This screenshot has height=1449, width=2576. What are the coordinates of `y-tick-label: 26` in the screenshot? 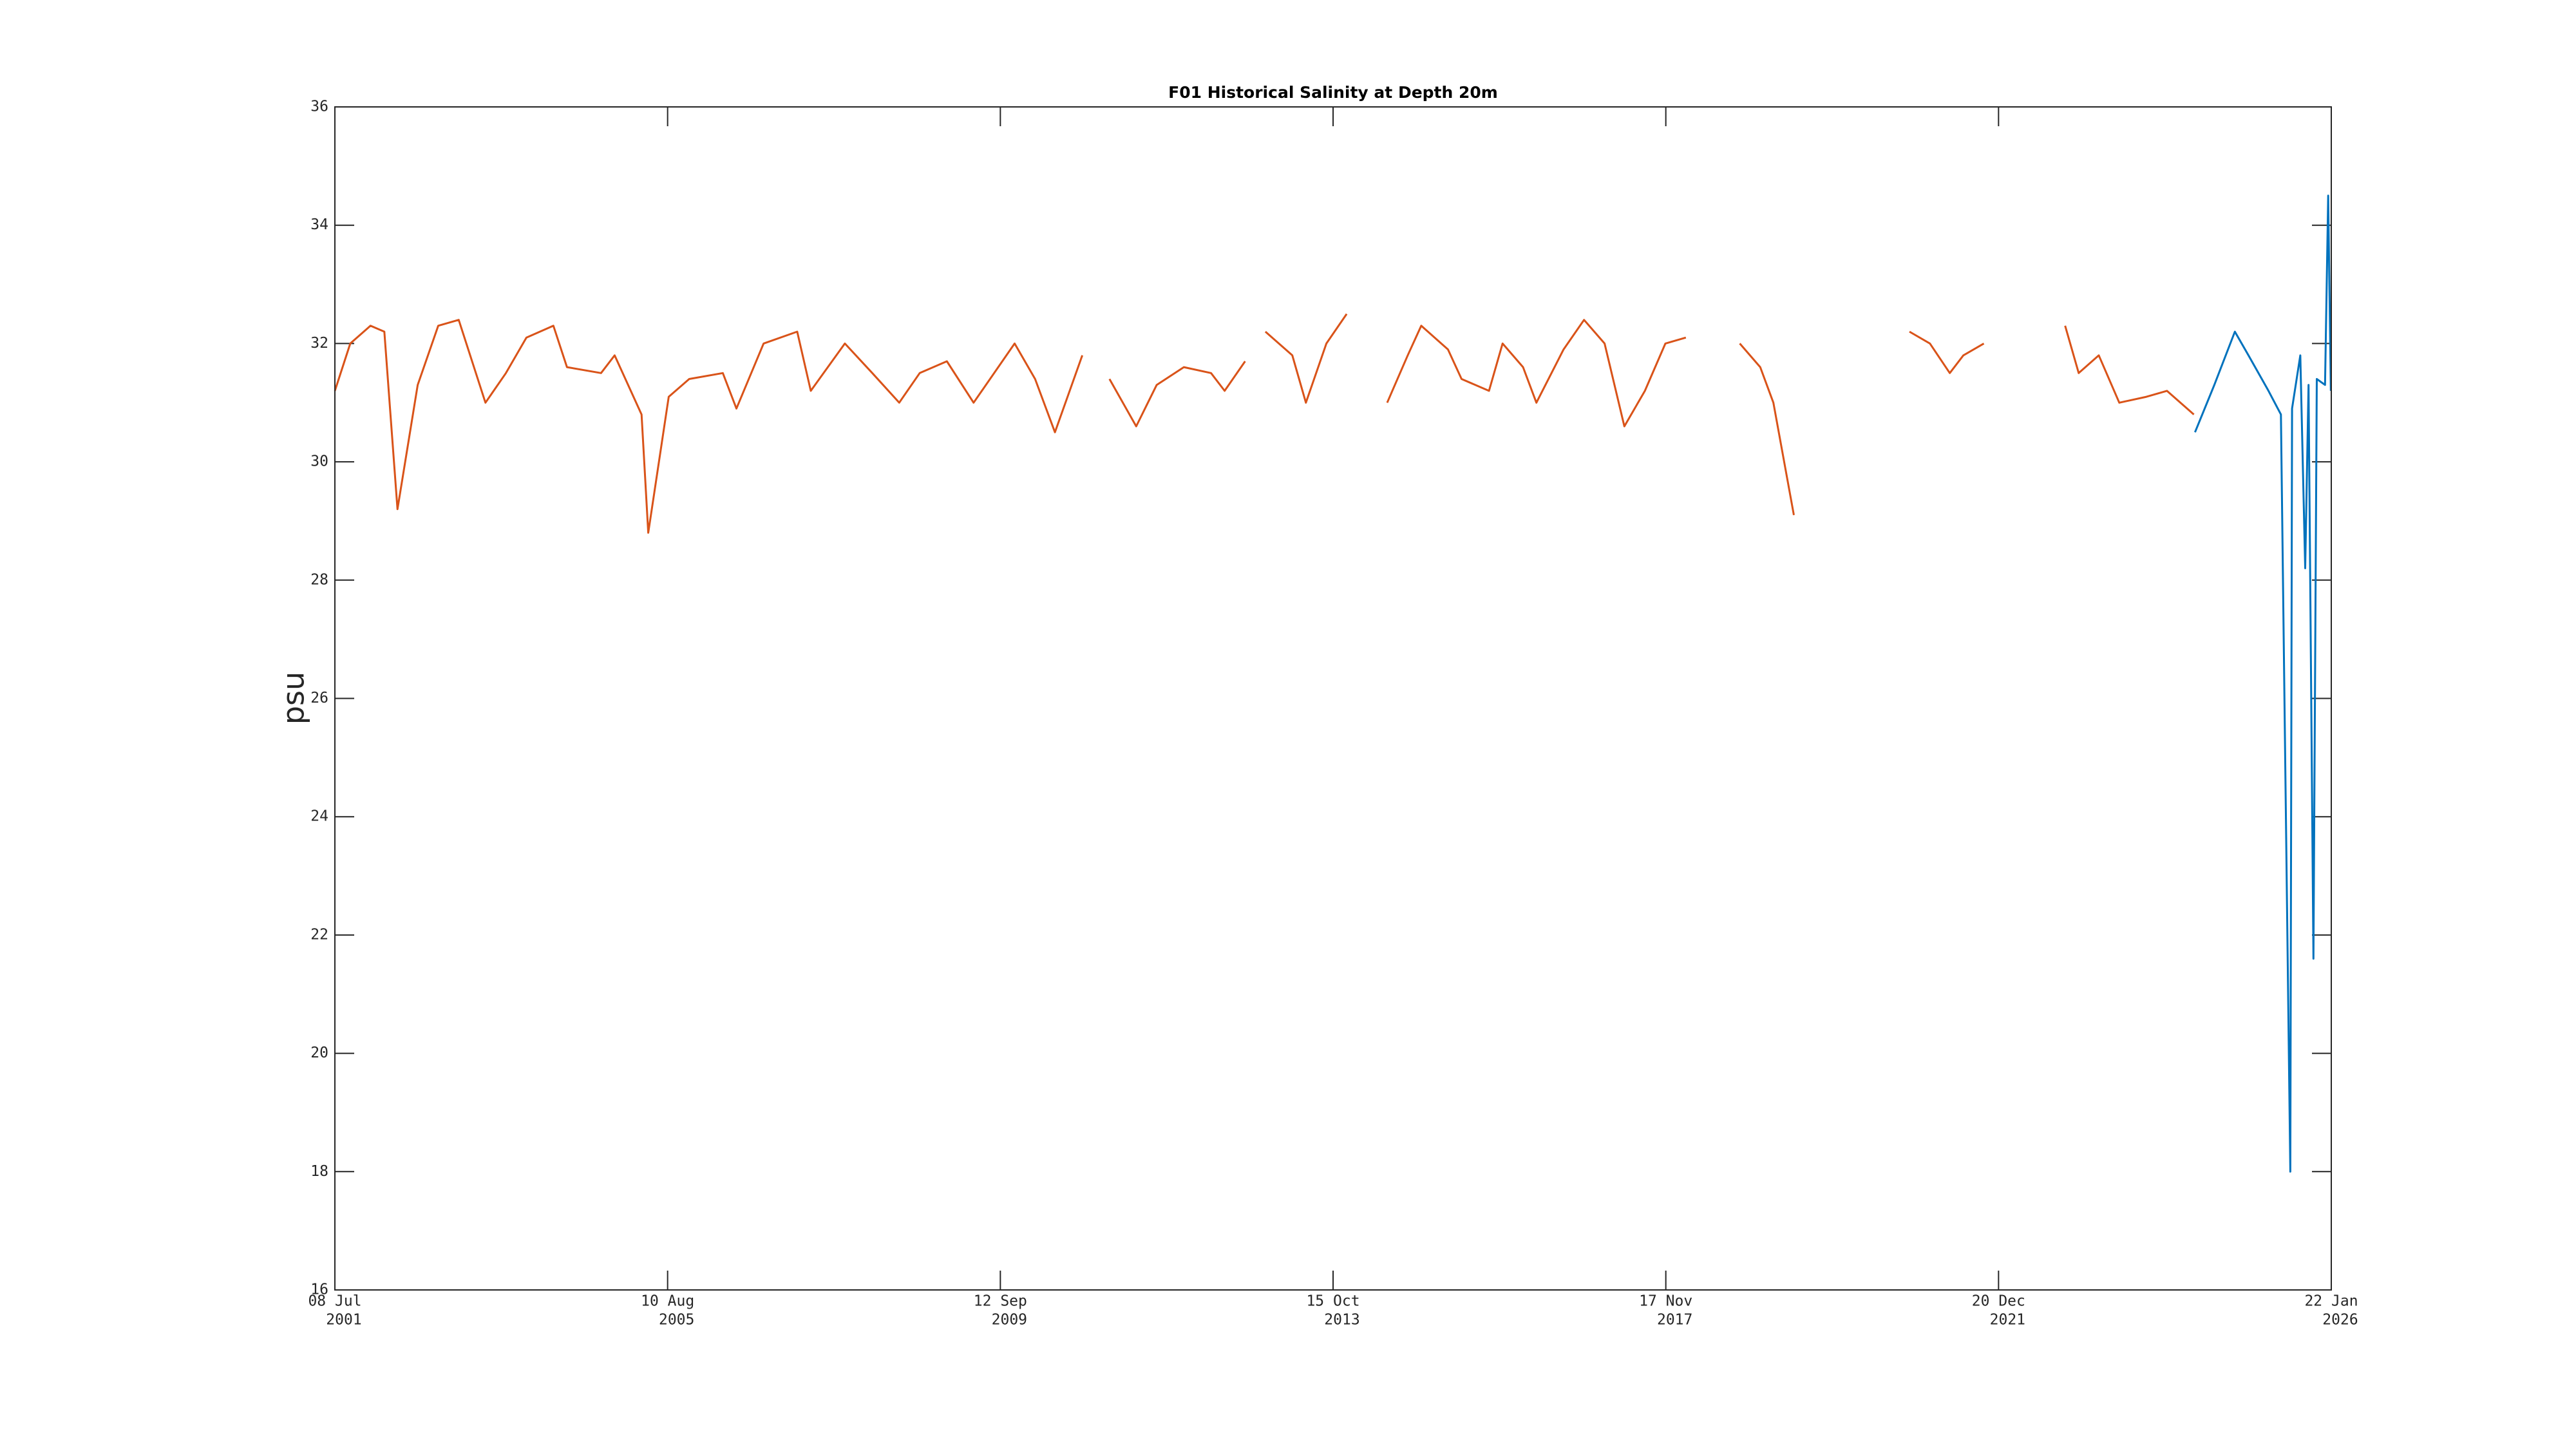 It's located at (319, 698).